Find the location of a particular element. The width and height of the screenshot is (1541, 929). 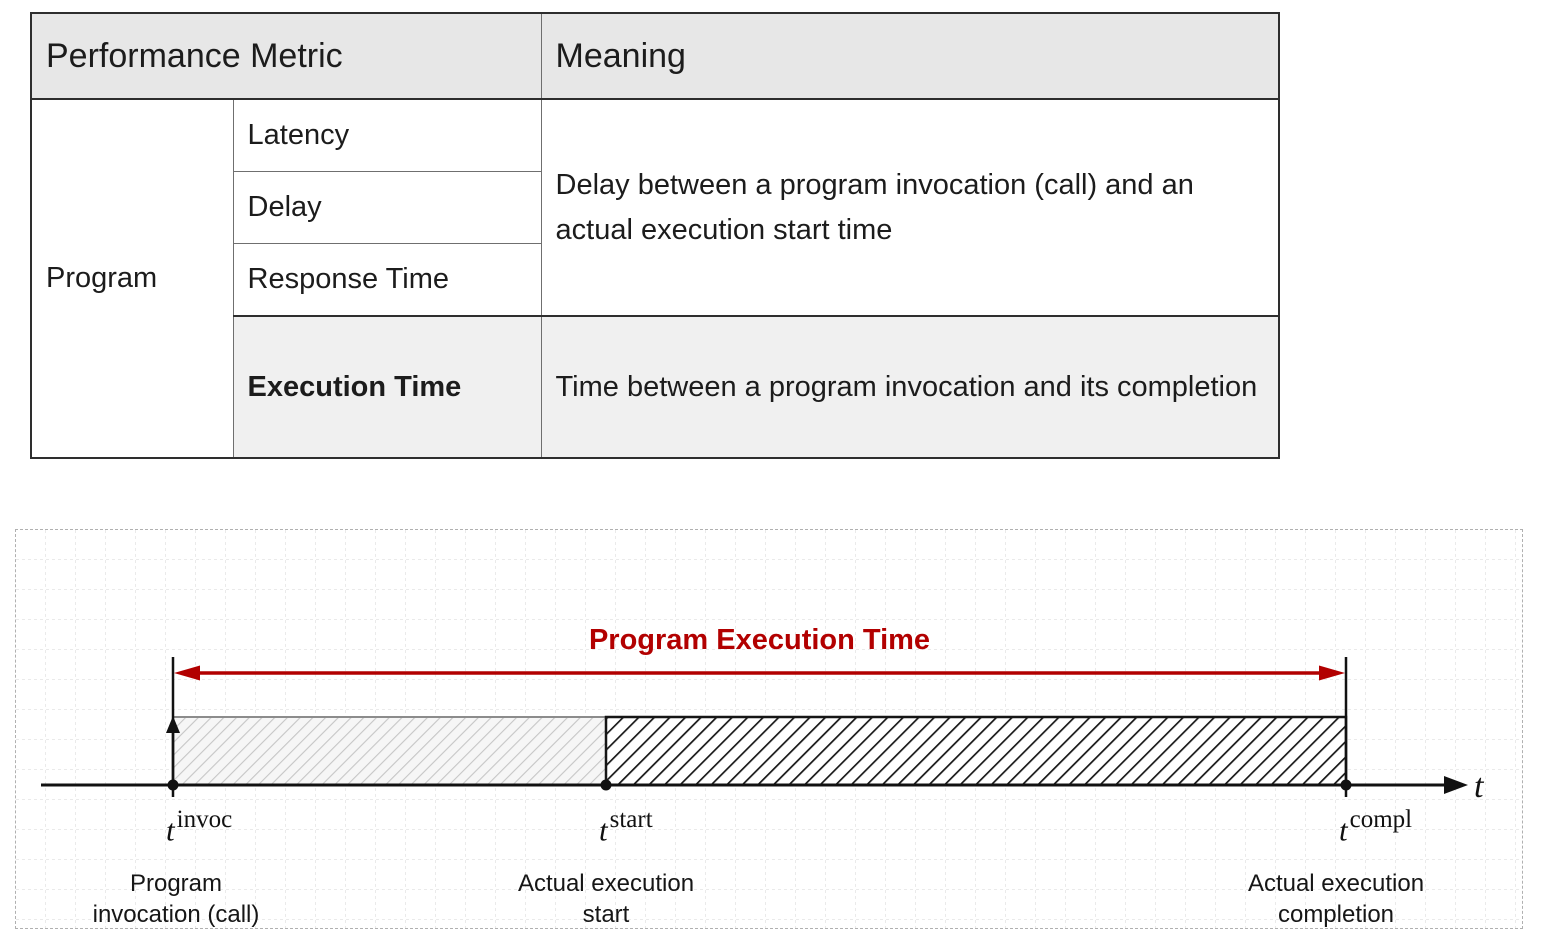

start-caption-line1: Actual execution is located at coordinates (606, 883).